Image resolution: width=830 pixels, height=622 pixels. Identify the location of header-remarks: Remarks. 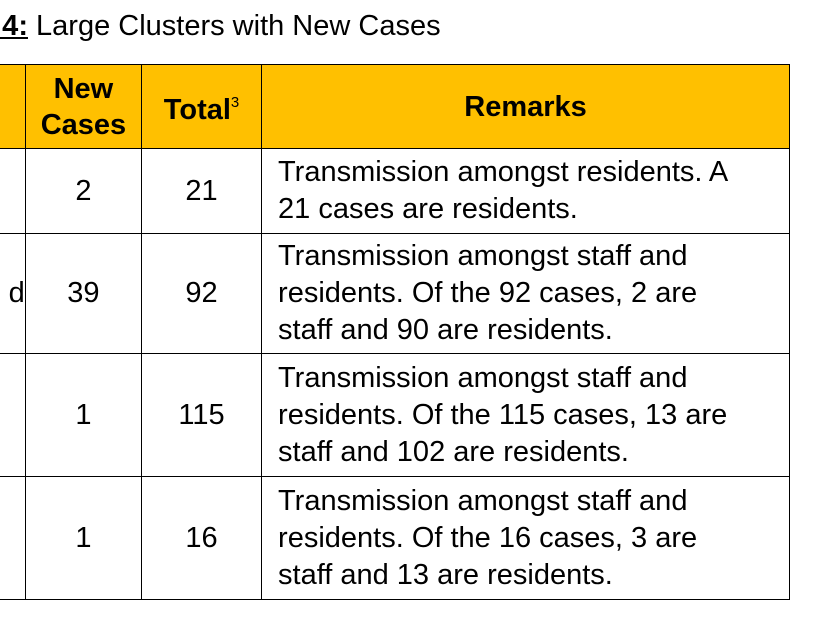
(525, 106).